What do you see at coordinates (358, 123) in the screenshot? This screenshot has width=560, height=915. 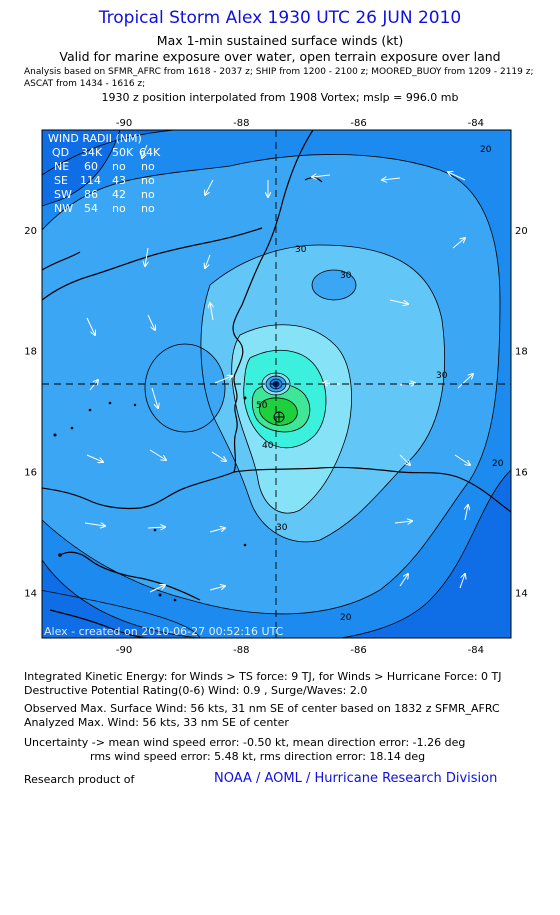 I see `x-tick-label-top: -86` at bounding box center [358, 123].